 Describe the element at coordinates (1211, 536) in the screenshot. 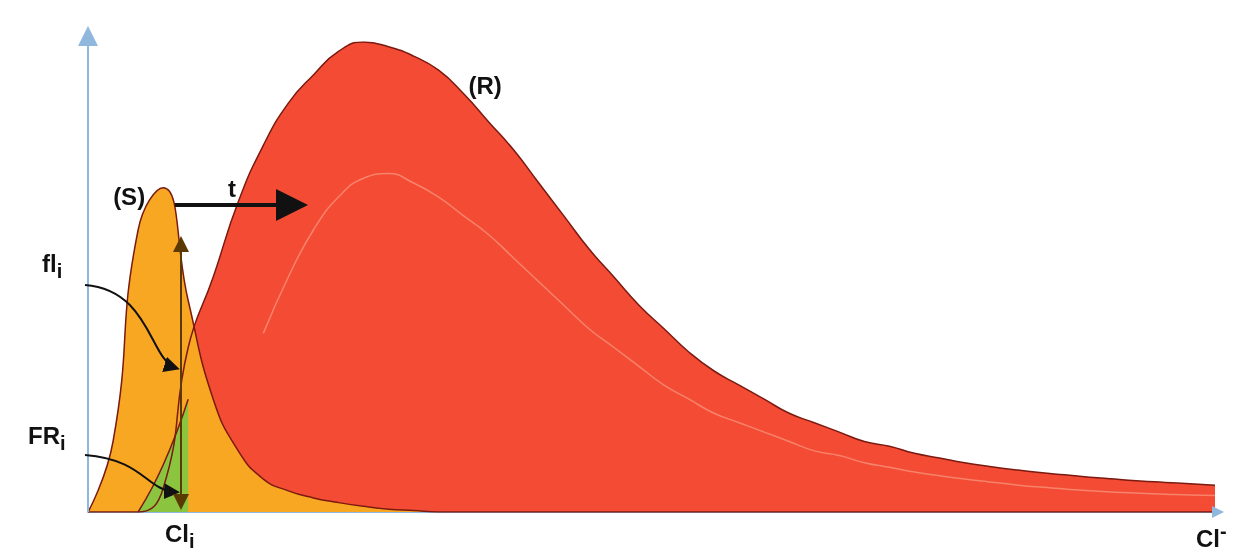

I see `x-axis-title: Cl$^{-}$` at that location.